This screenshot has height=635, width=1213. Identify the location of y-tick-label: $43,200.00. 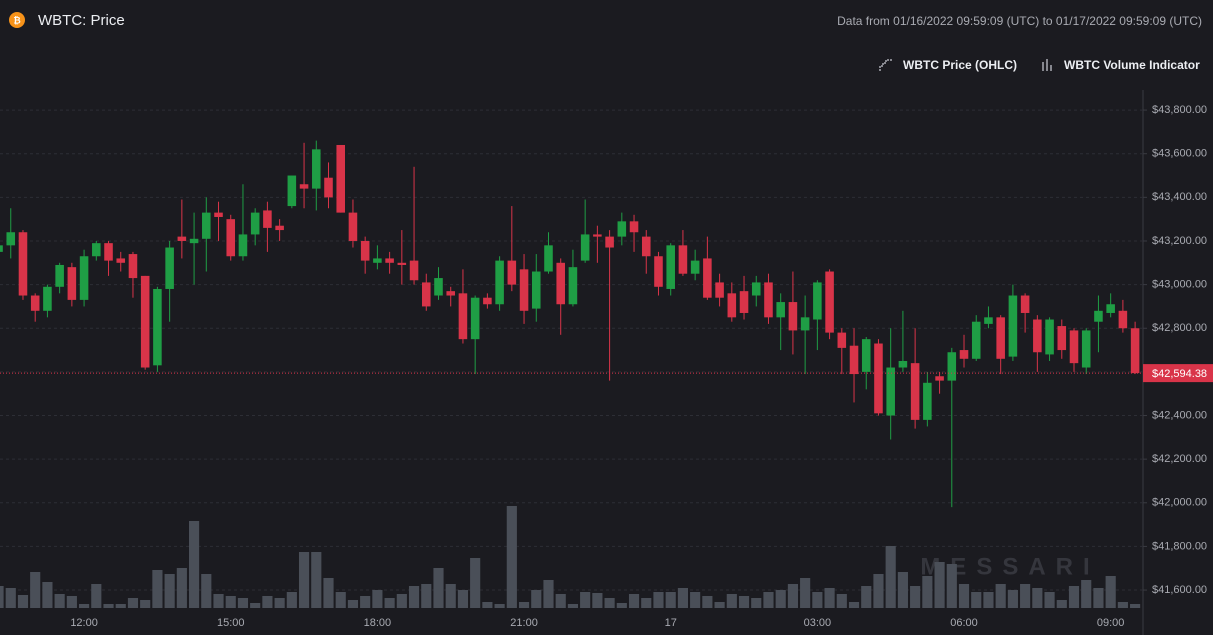
(1179, 241).